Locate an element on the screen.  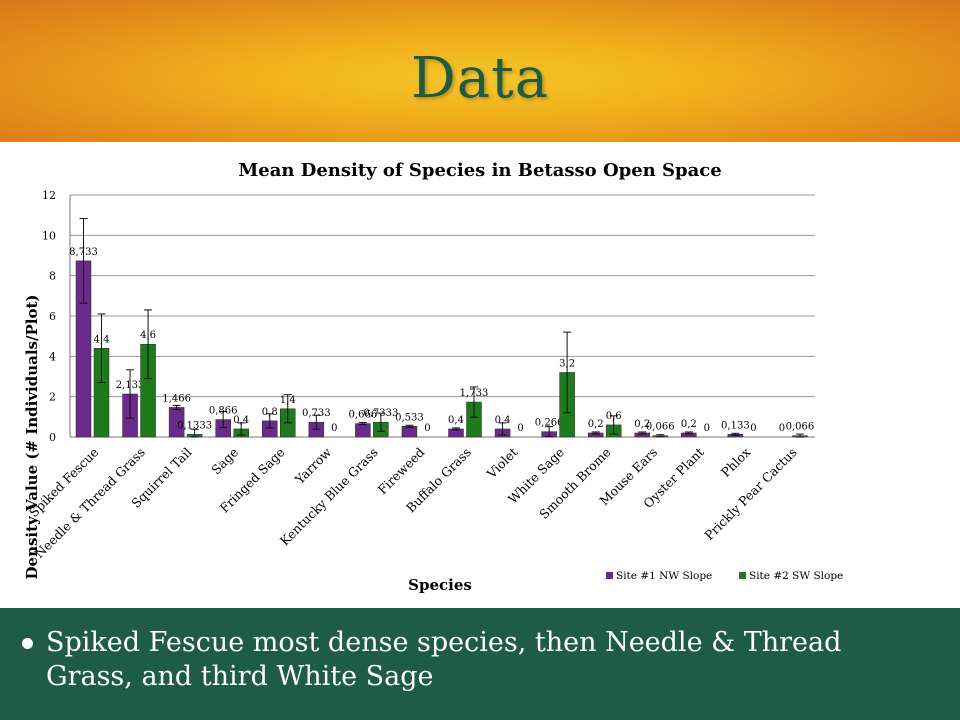
data-label: 0,133 is located at coordinates (735, 425).